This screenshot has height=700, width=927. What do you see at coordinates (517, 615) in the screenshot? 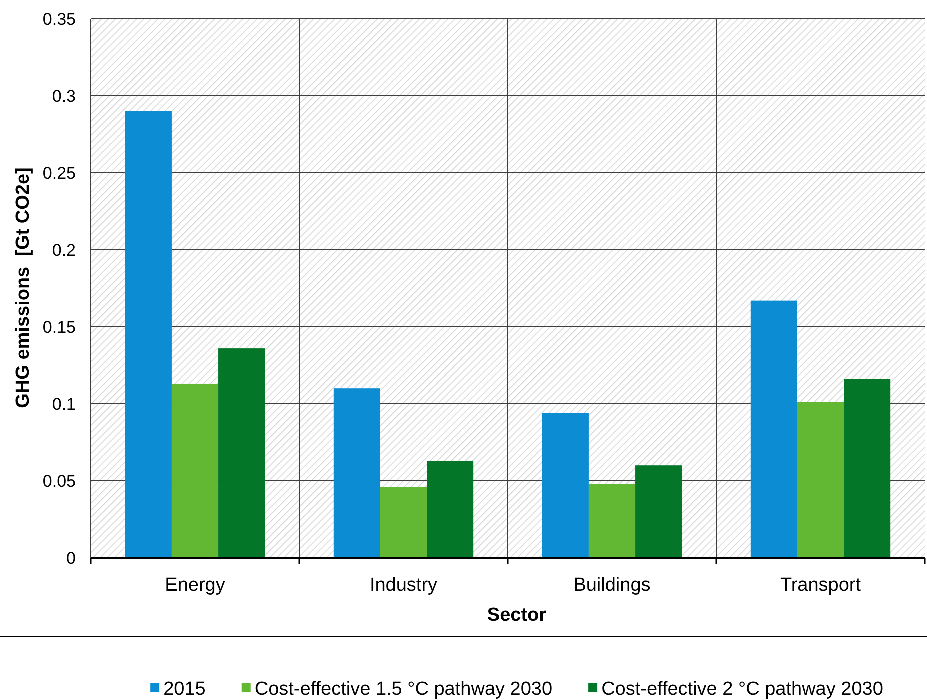
I see `x-axis-title: Sector` at bounding box center [517, 615].